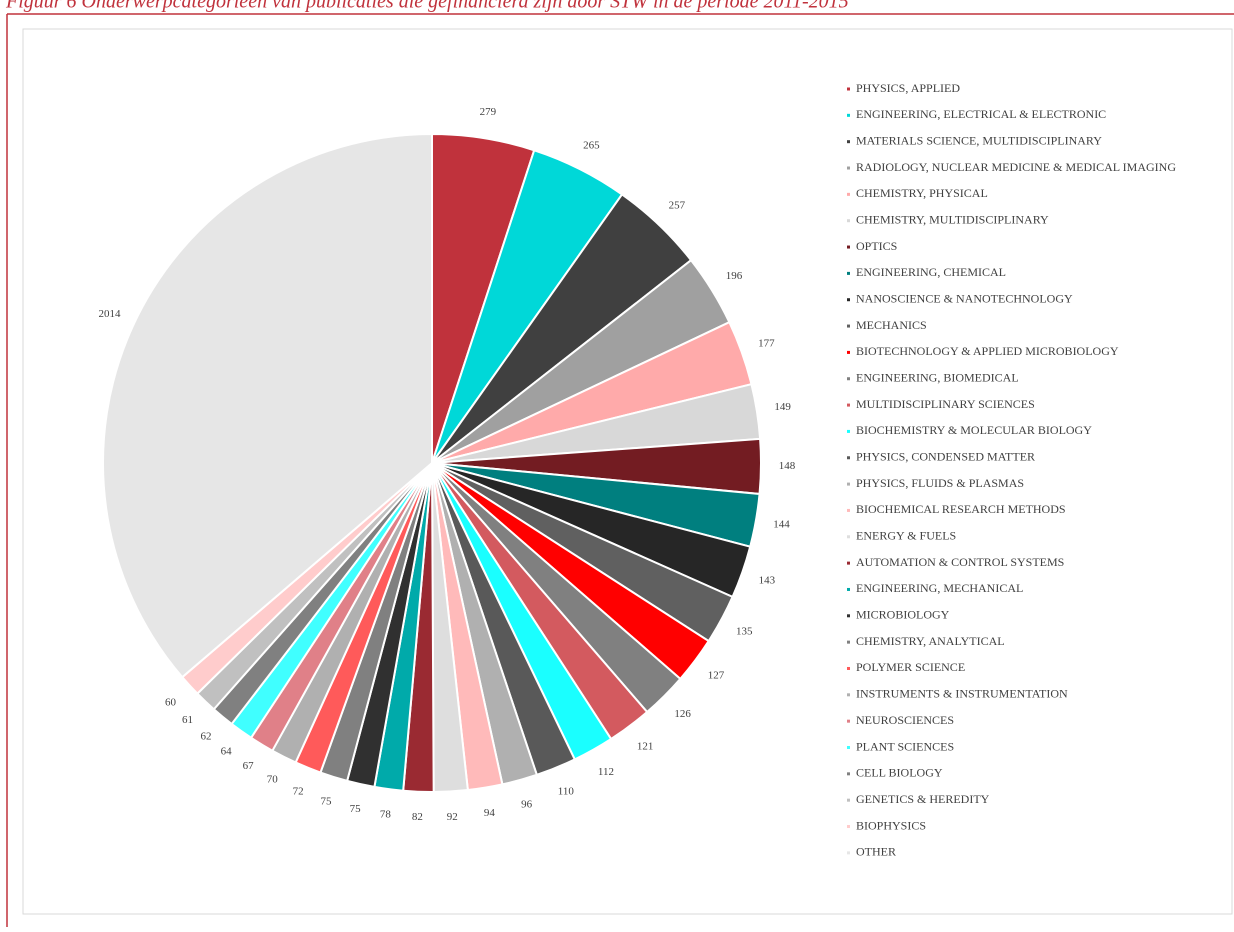  Describe the element at coordinates (591, 145) in the screenshot. I see `data-label: 265` at that location.